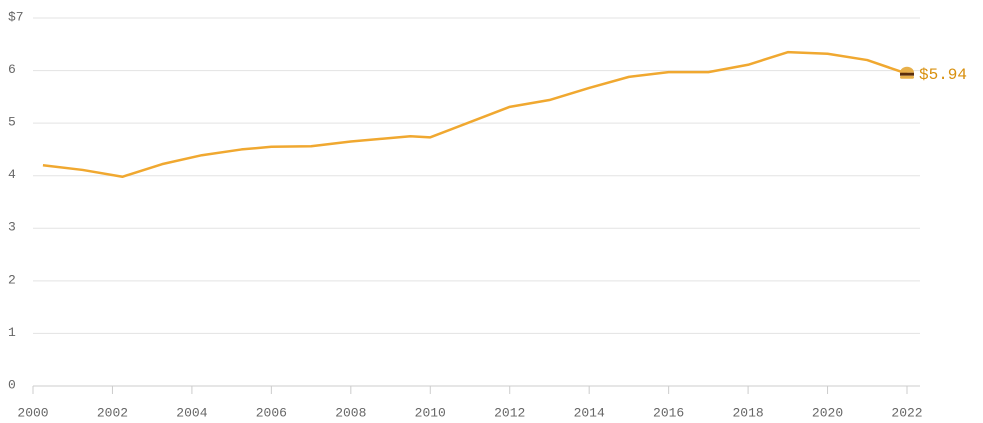 This screenshot has height=423, width=983. What do you see at coordinates (12, 384) in the screenshot?
I see `y-tick-label: 0` at bounding box center [12, 384].